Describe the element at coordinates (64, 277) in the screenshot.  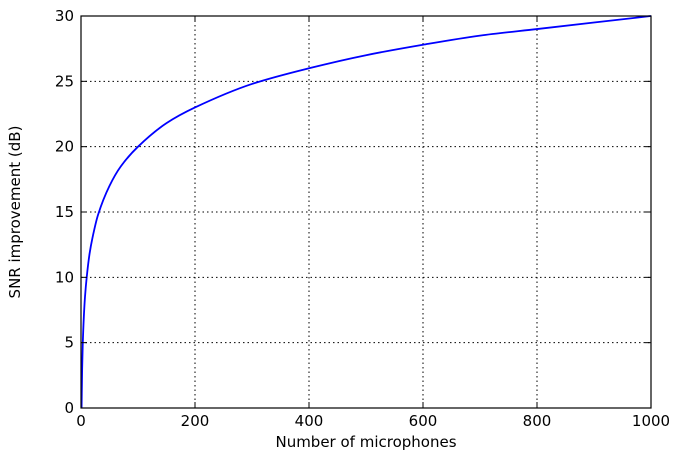
I see `y-tick-label: 10` at that location.